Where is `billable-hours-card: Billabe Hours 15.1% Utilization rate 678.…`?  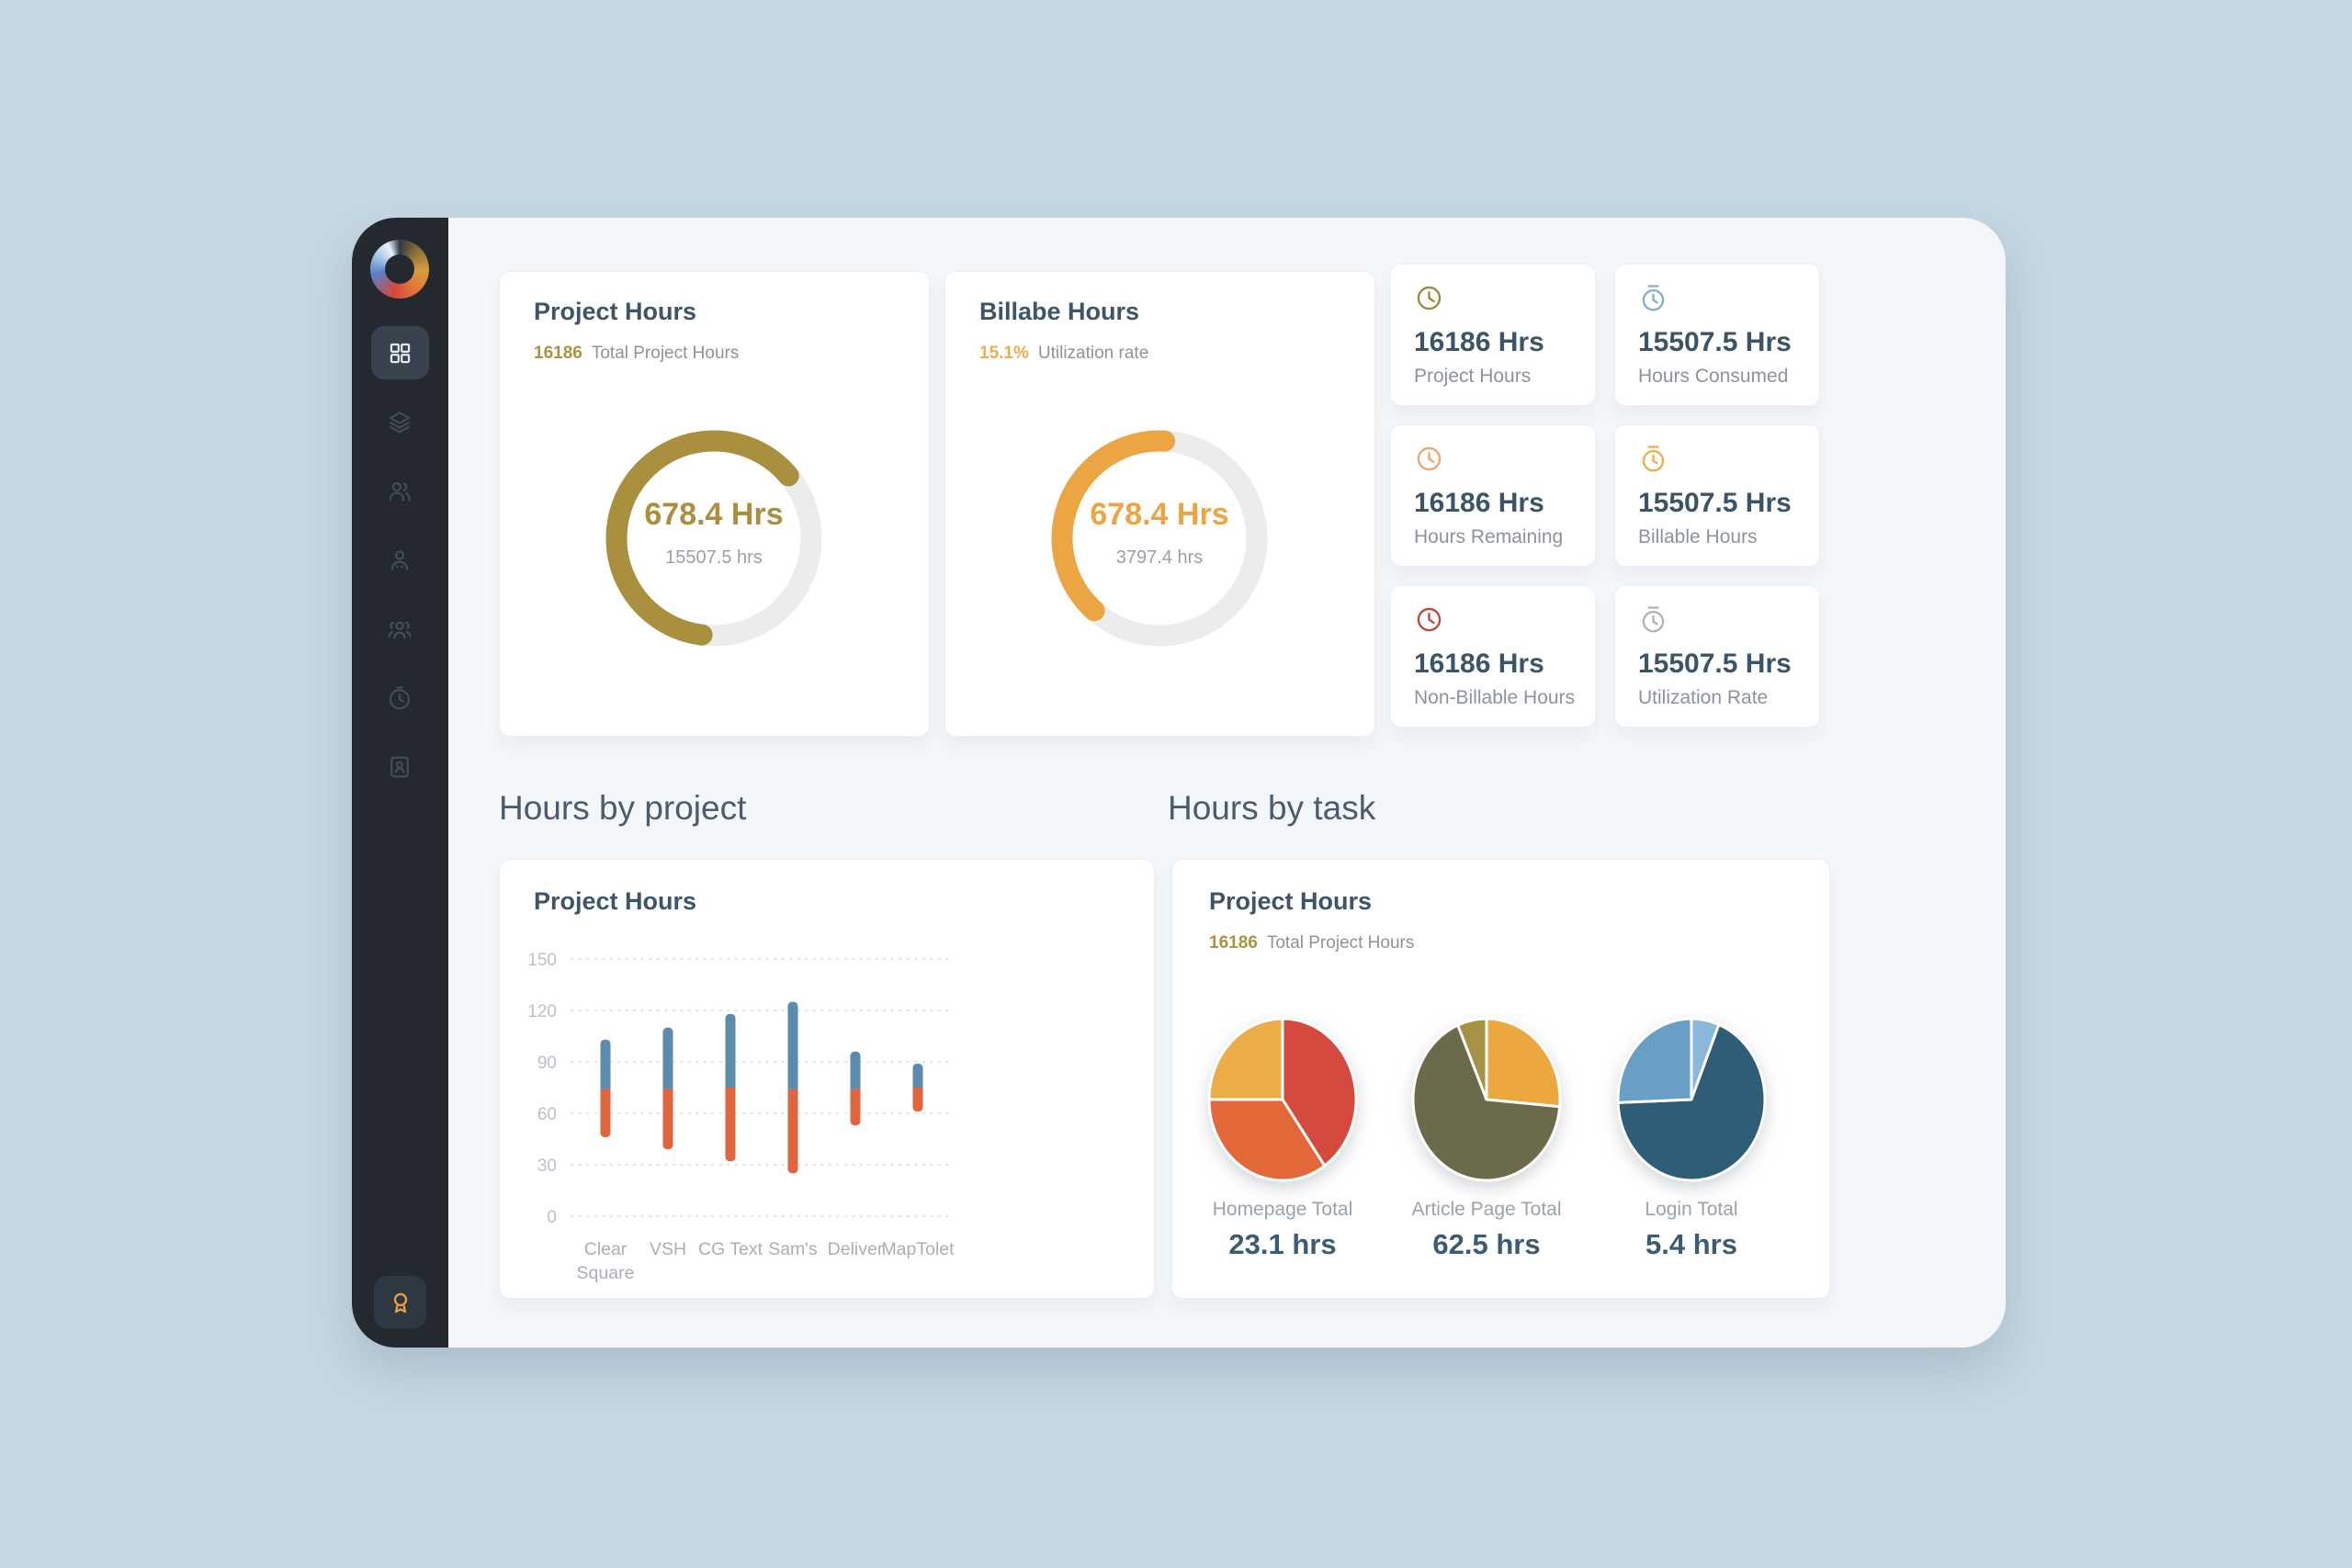
billable-hours-card: Billabe Hours 15.1% Utilization rate 678.… is located at coordinates (1160, 504).